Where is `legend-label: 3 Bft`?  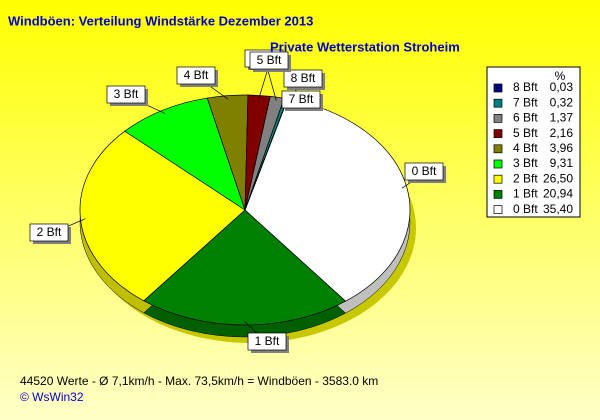
legend-label: 3 Bft is located at coordinates (525, 163).